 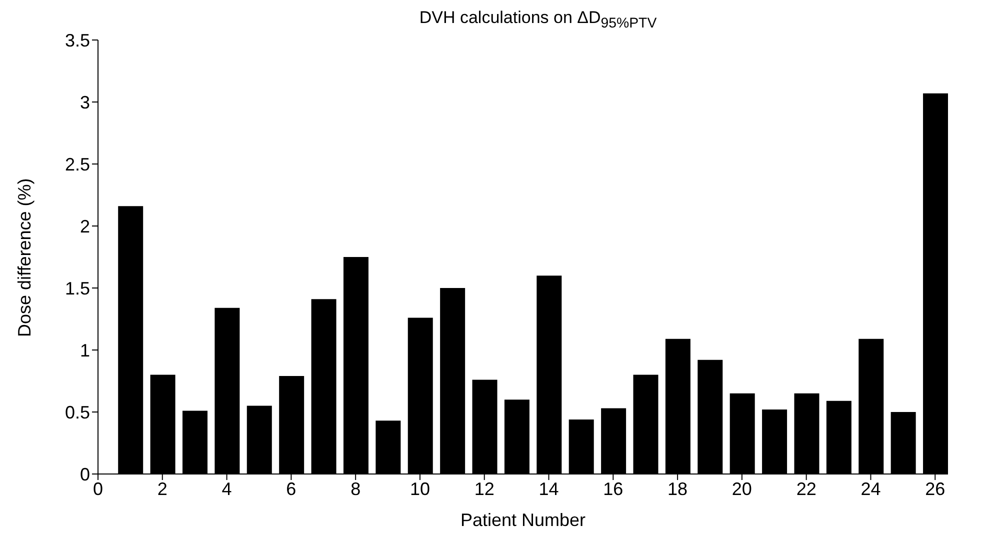 I want to click on y-tick-label: 3, so click(x=85, y=102).